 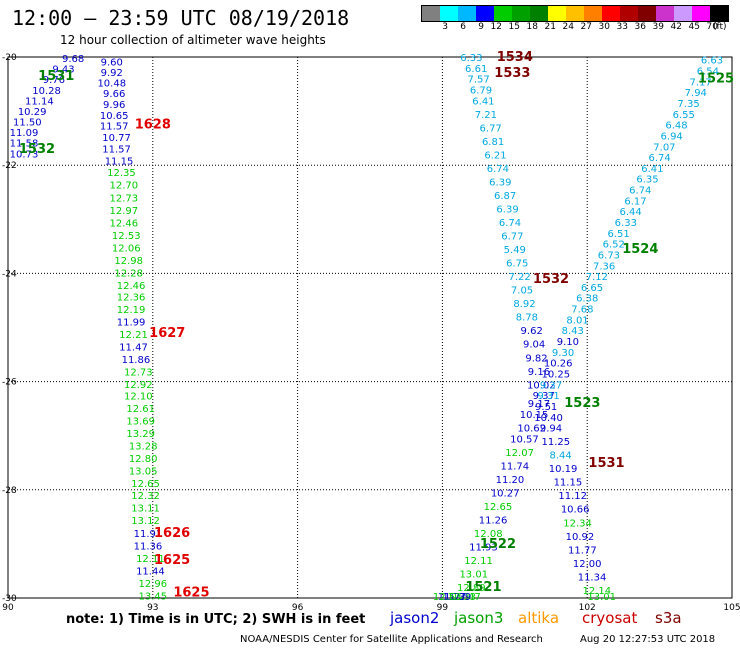 What do you see at coordinates (143, 446) in the screenshot?
I see `wave-height-value: 13.28` at bounding box center [143, 446].